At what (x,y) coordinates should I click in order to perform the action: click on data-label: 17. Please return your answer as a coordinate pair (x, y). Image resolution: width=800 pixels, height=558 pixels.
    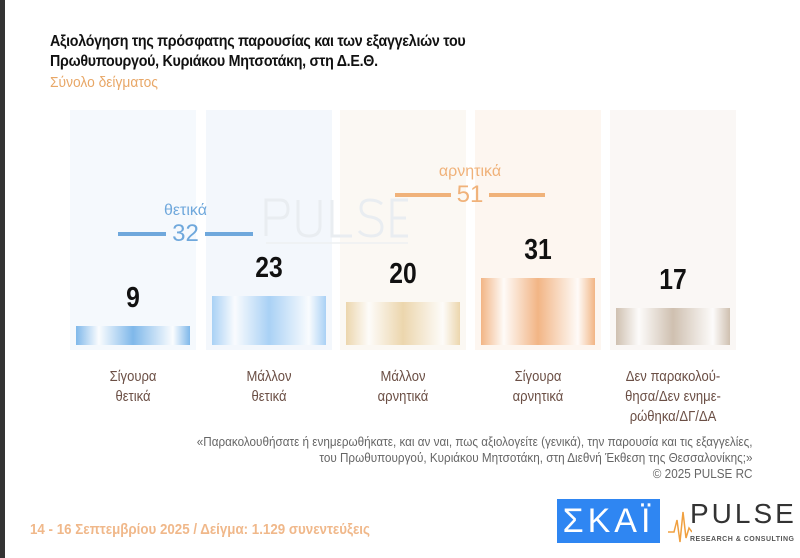
    Looking at the image, I should click on (673, 280).